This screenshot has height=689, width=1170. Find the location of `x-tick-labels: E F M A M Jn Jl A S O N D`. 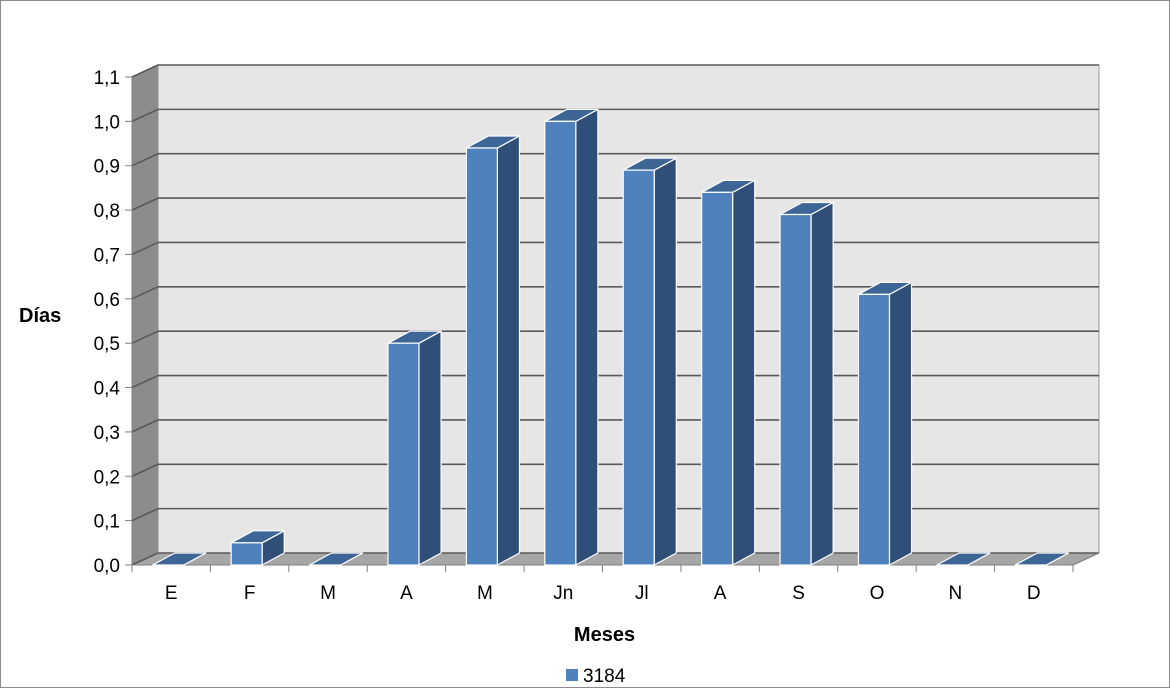

x-tick-labels: E F M A M Jn Jl A S O N D is located at coordinates (603, 593).